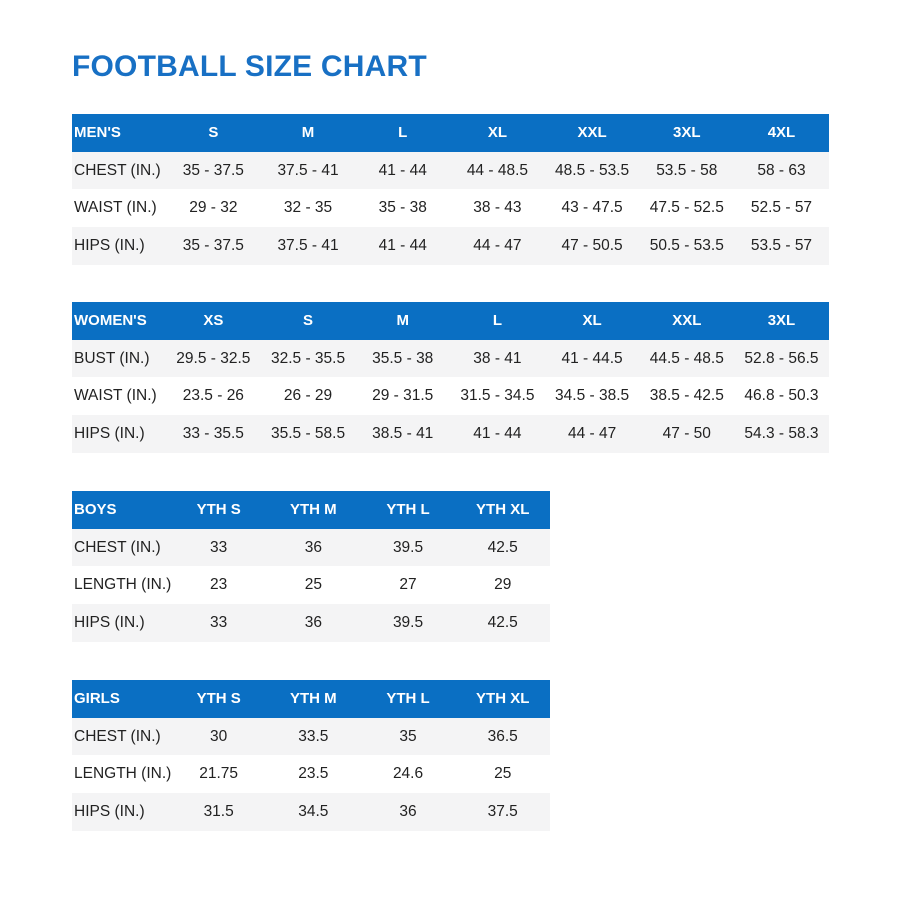 This screenshot has height=900, width=900. What do you see at coordinates (781, 434) in the screenshot?
I see `measurement-cell: 54.3 - 58.3` at bounding box center [781, 434].